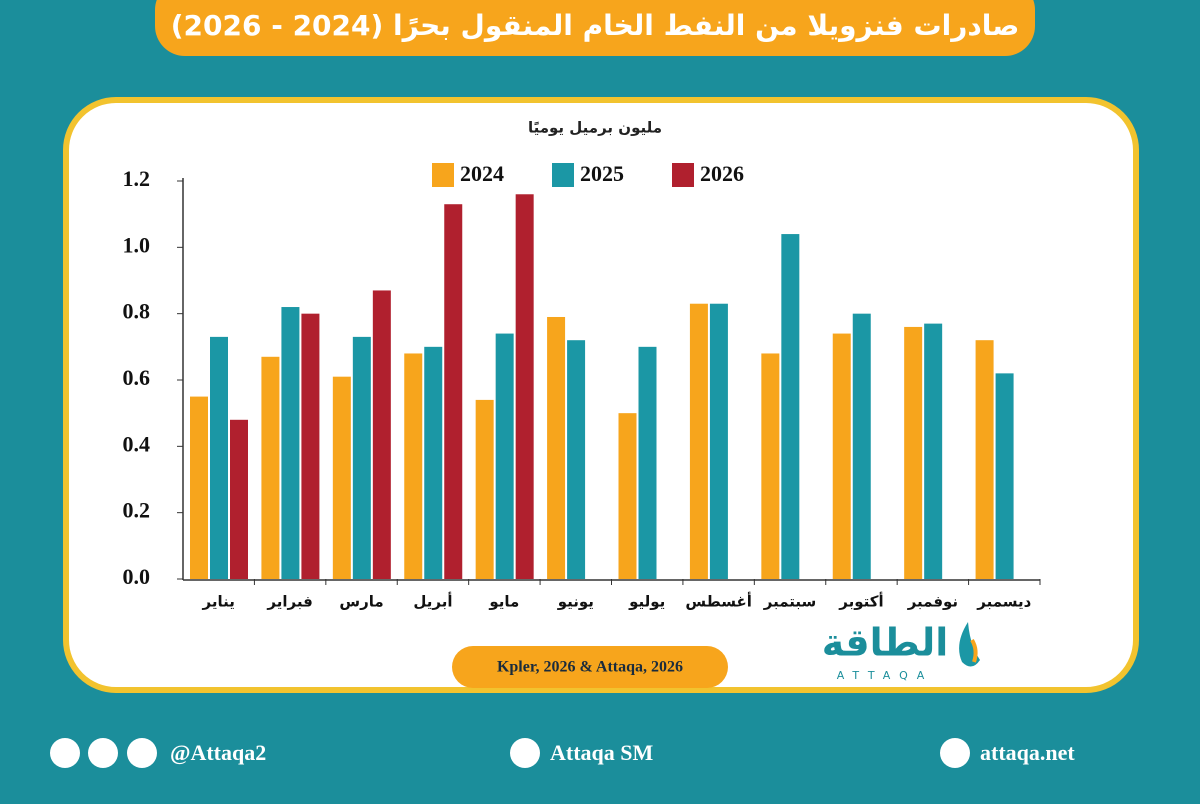 Image resolution: width=1200 pixels, height=804 pixels. I want to click on legend-label: 2026, so click(722, 173).